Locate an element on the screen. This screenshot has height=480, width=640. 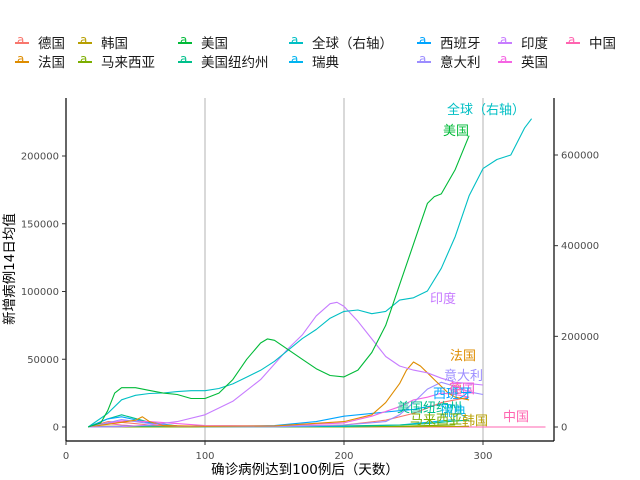
legend-item: a 法国 is located at coordinates (39, 61).